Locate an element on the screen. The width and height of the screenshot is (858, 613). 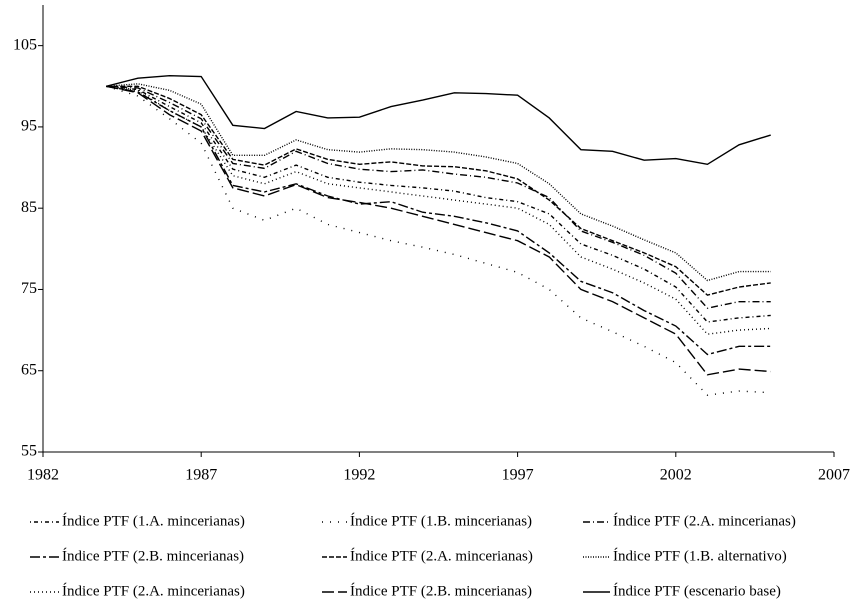
legend-label: Índice PTF (1.A. mincerianas) is located at coordinates (153, 520).